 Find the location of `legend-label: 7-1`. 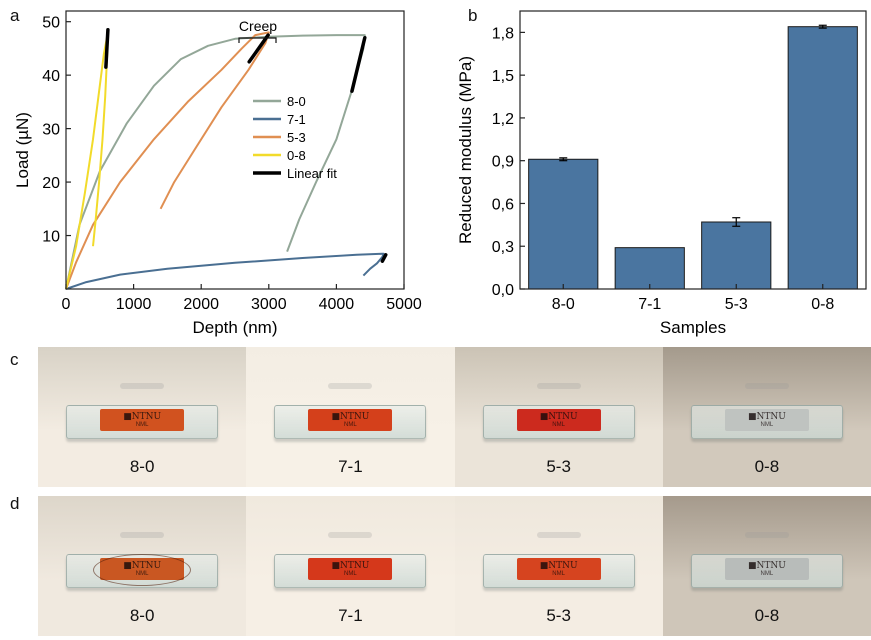

legend-label: 7-1 is located at coordinates (296, 119).